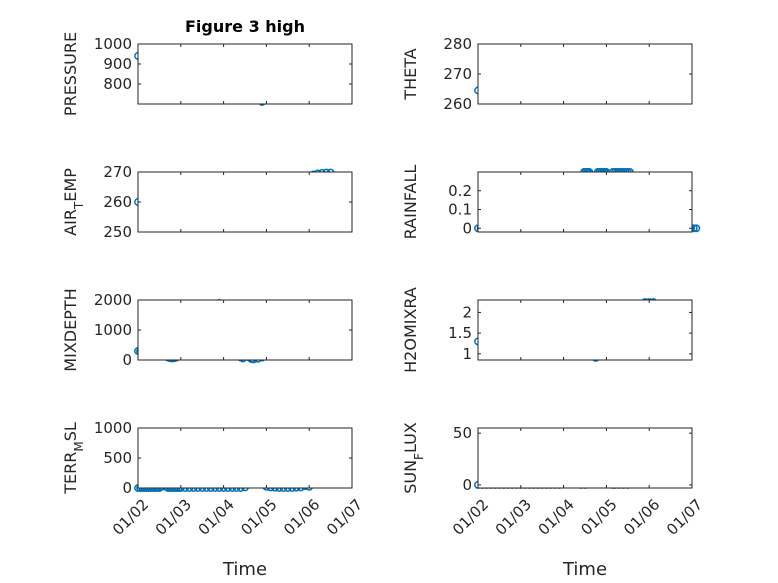 This screenshot has height=583, width=778. What do you see at coordinates (117, 232) in the screenshot?
I see `y-tick-label: 250` at bounding box center [117, 232].